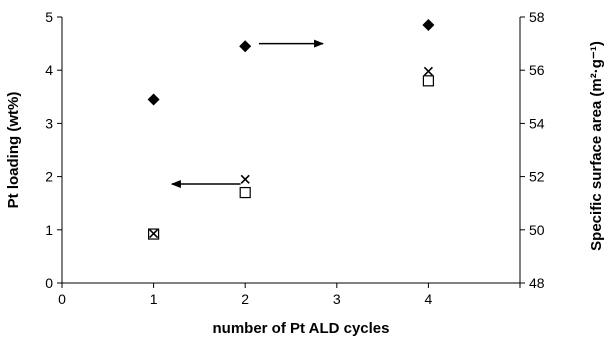 Image resolution: width=611 pixels, height=338 pixels. Describe the element at coordinates (49, 177) in the screenshot. I see `y-left-tick-label: 2` at that location.